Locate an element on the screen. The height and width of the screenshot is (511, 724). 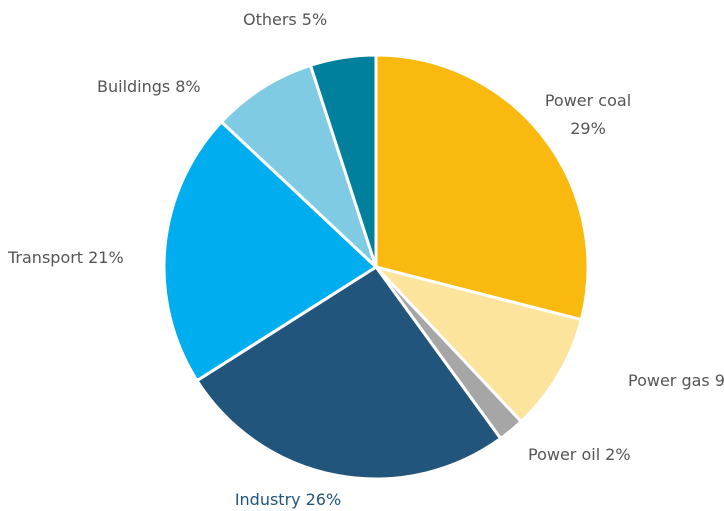
value-label: 29% is located at coordinates (588, 128).